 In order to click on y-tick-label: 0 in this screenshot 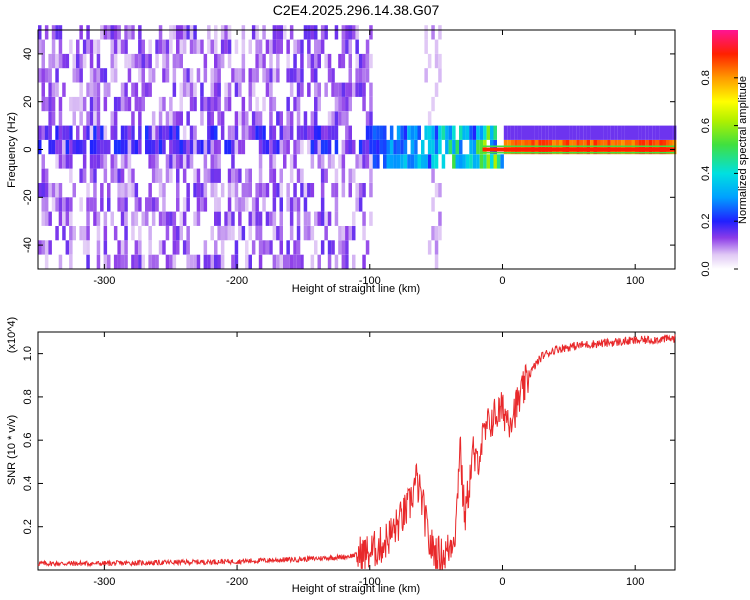, I will do `click(28, 149)`.